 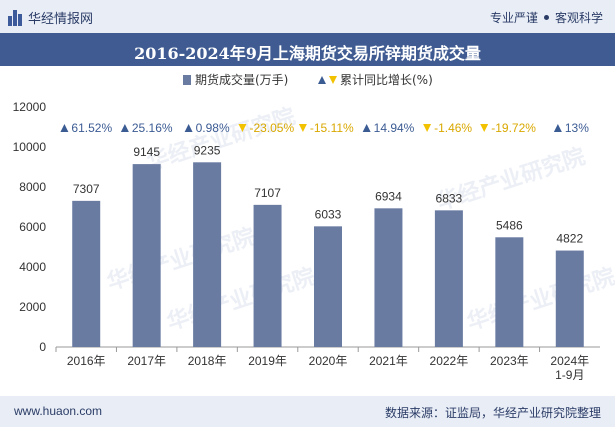 I want to click on slogan-tag-1: 专业严谨, so click(x=513, y=18).